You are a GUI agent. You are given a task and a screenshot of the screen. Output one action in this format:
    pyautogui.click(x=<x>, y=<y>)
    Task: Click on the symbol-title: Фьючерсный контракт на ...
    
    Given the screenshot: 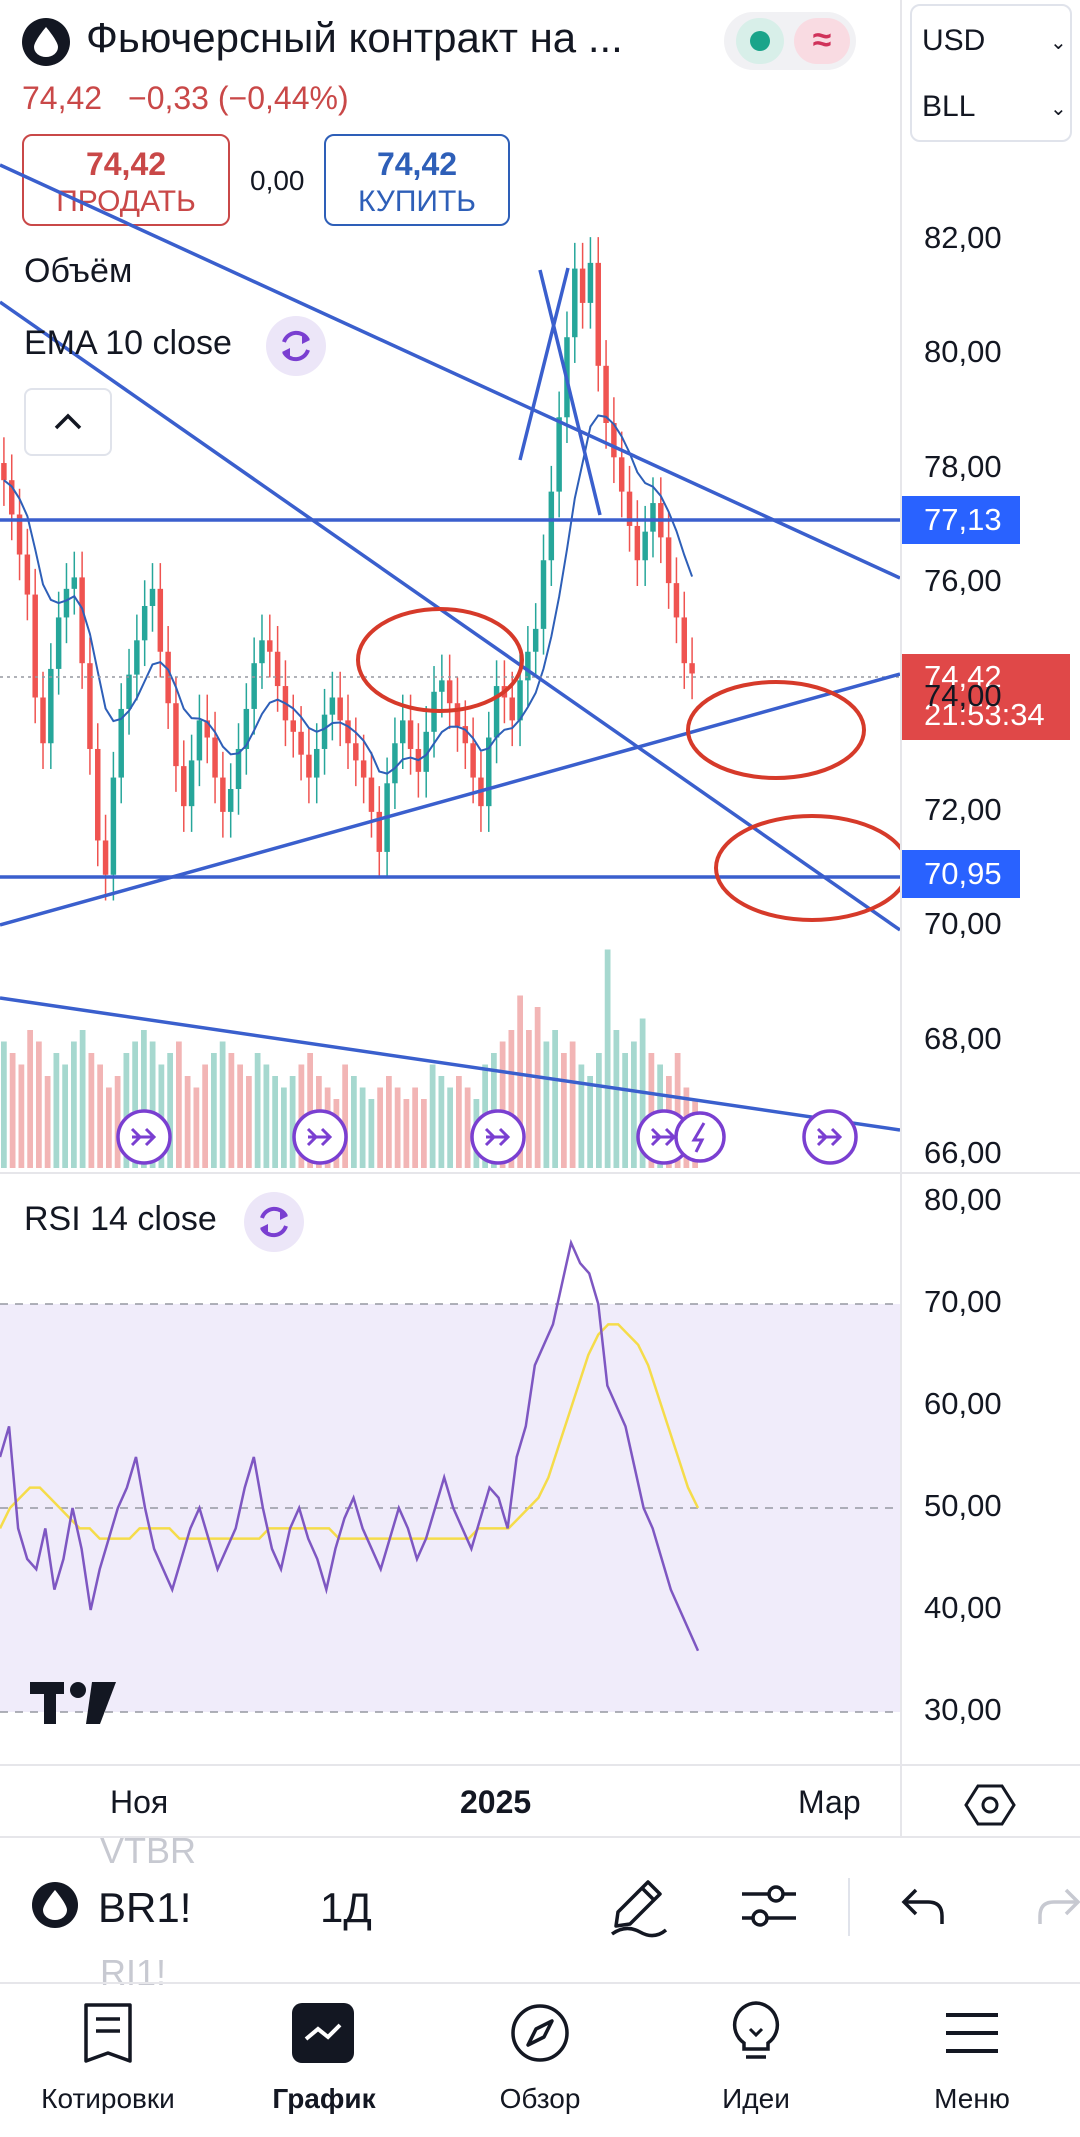 What is the action you would take?
    pyautogui.click(x=354, y=37)
    